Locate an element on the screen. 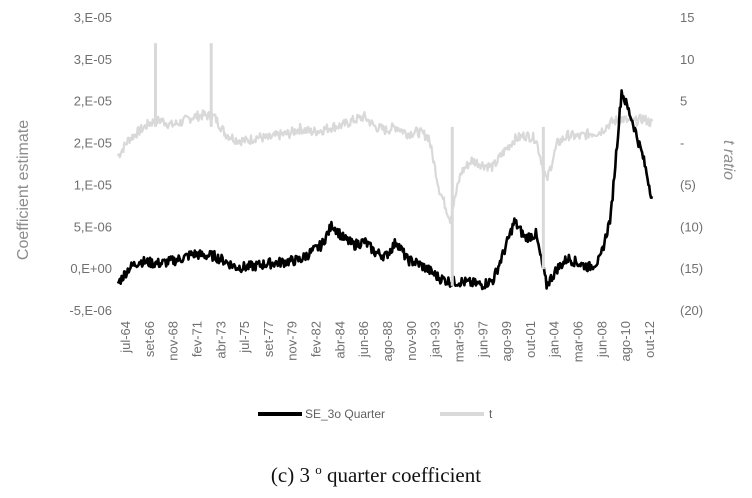 Image resolution: width=752 pixels, height=498 pixels. y-tick-label: 1,E-05 is located at coordinates (93, 184).